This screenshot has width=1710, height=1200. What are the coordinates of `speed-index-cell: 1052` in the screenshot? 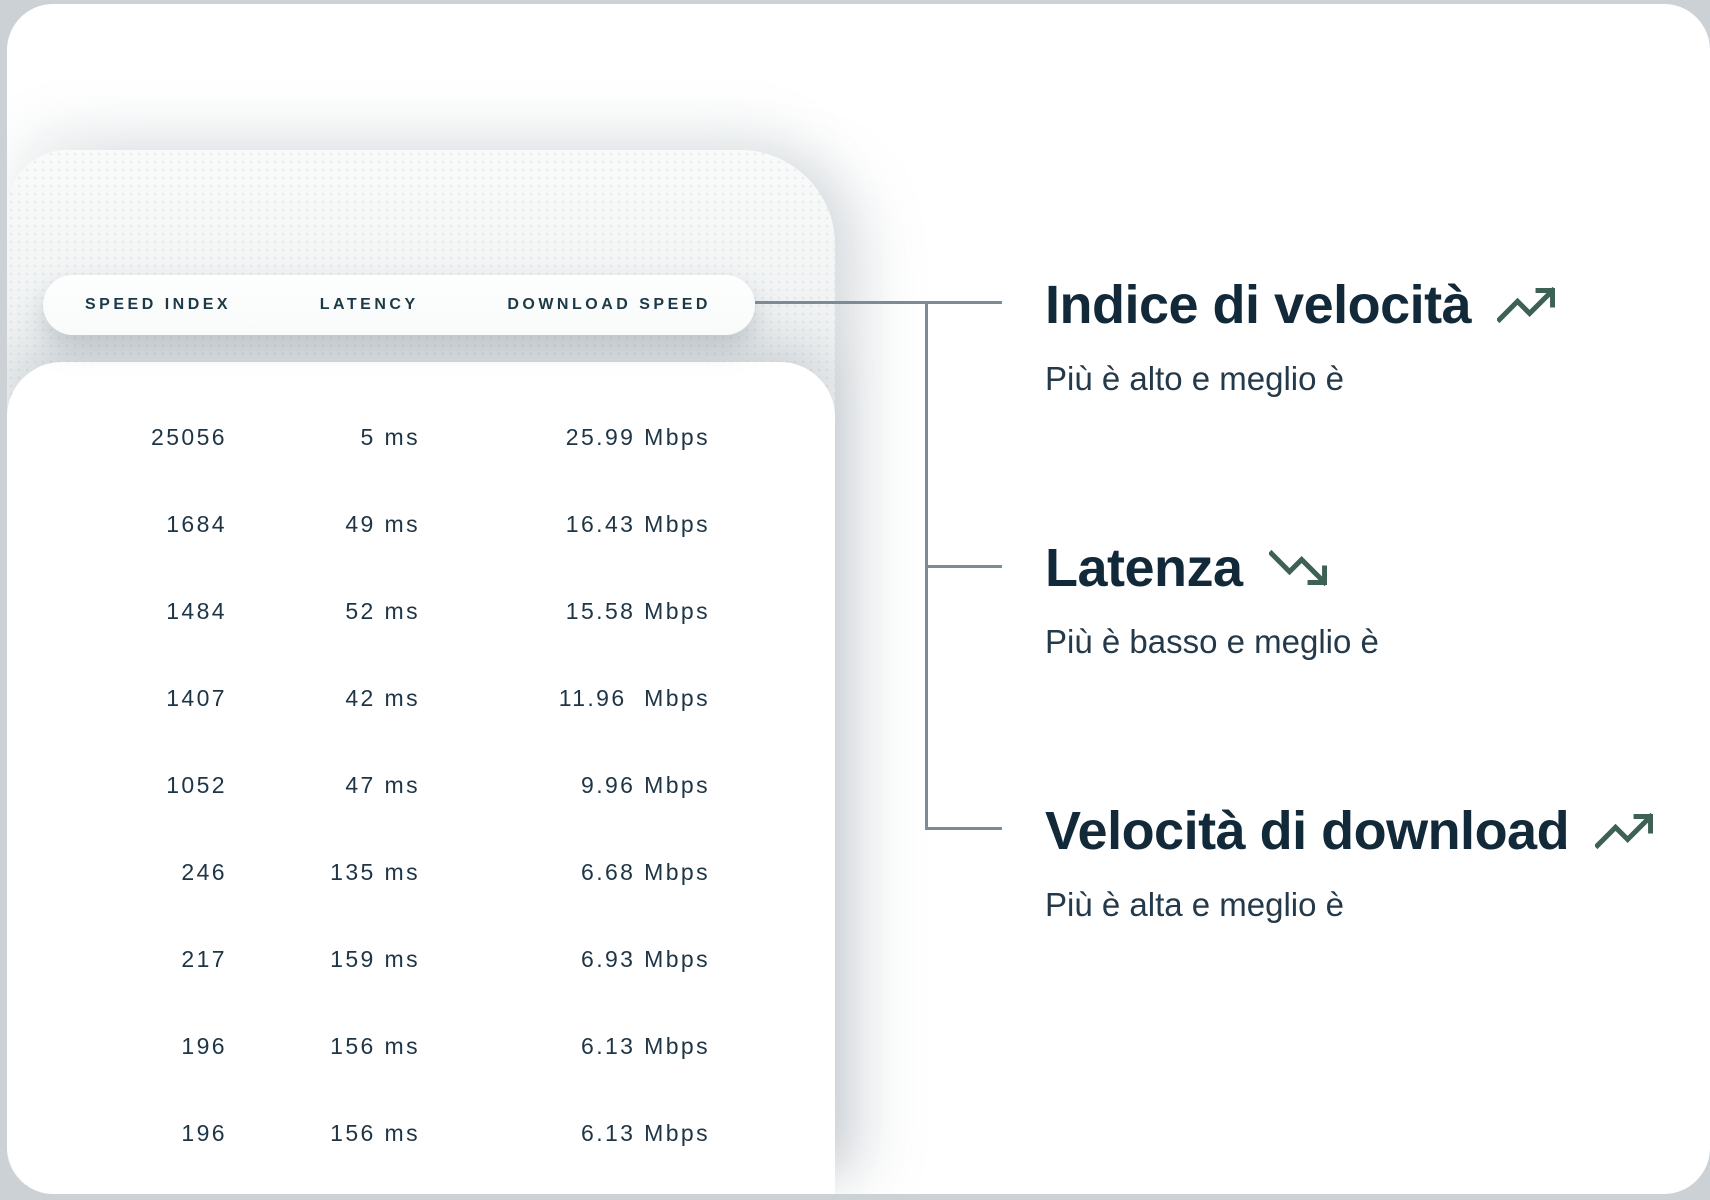 It's located at (196, 785).